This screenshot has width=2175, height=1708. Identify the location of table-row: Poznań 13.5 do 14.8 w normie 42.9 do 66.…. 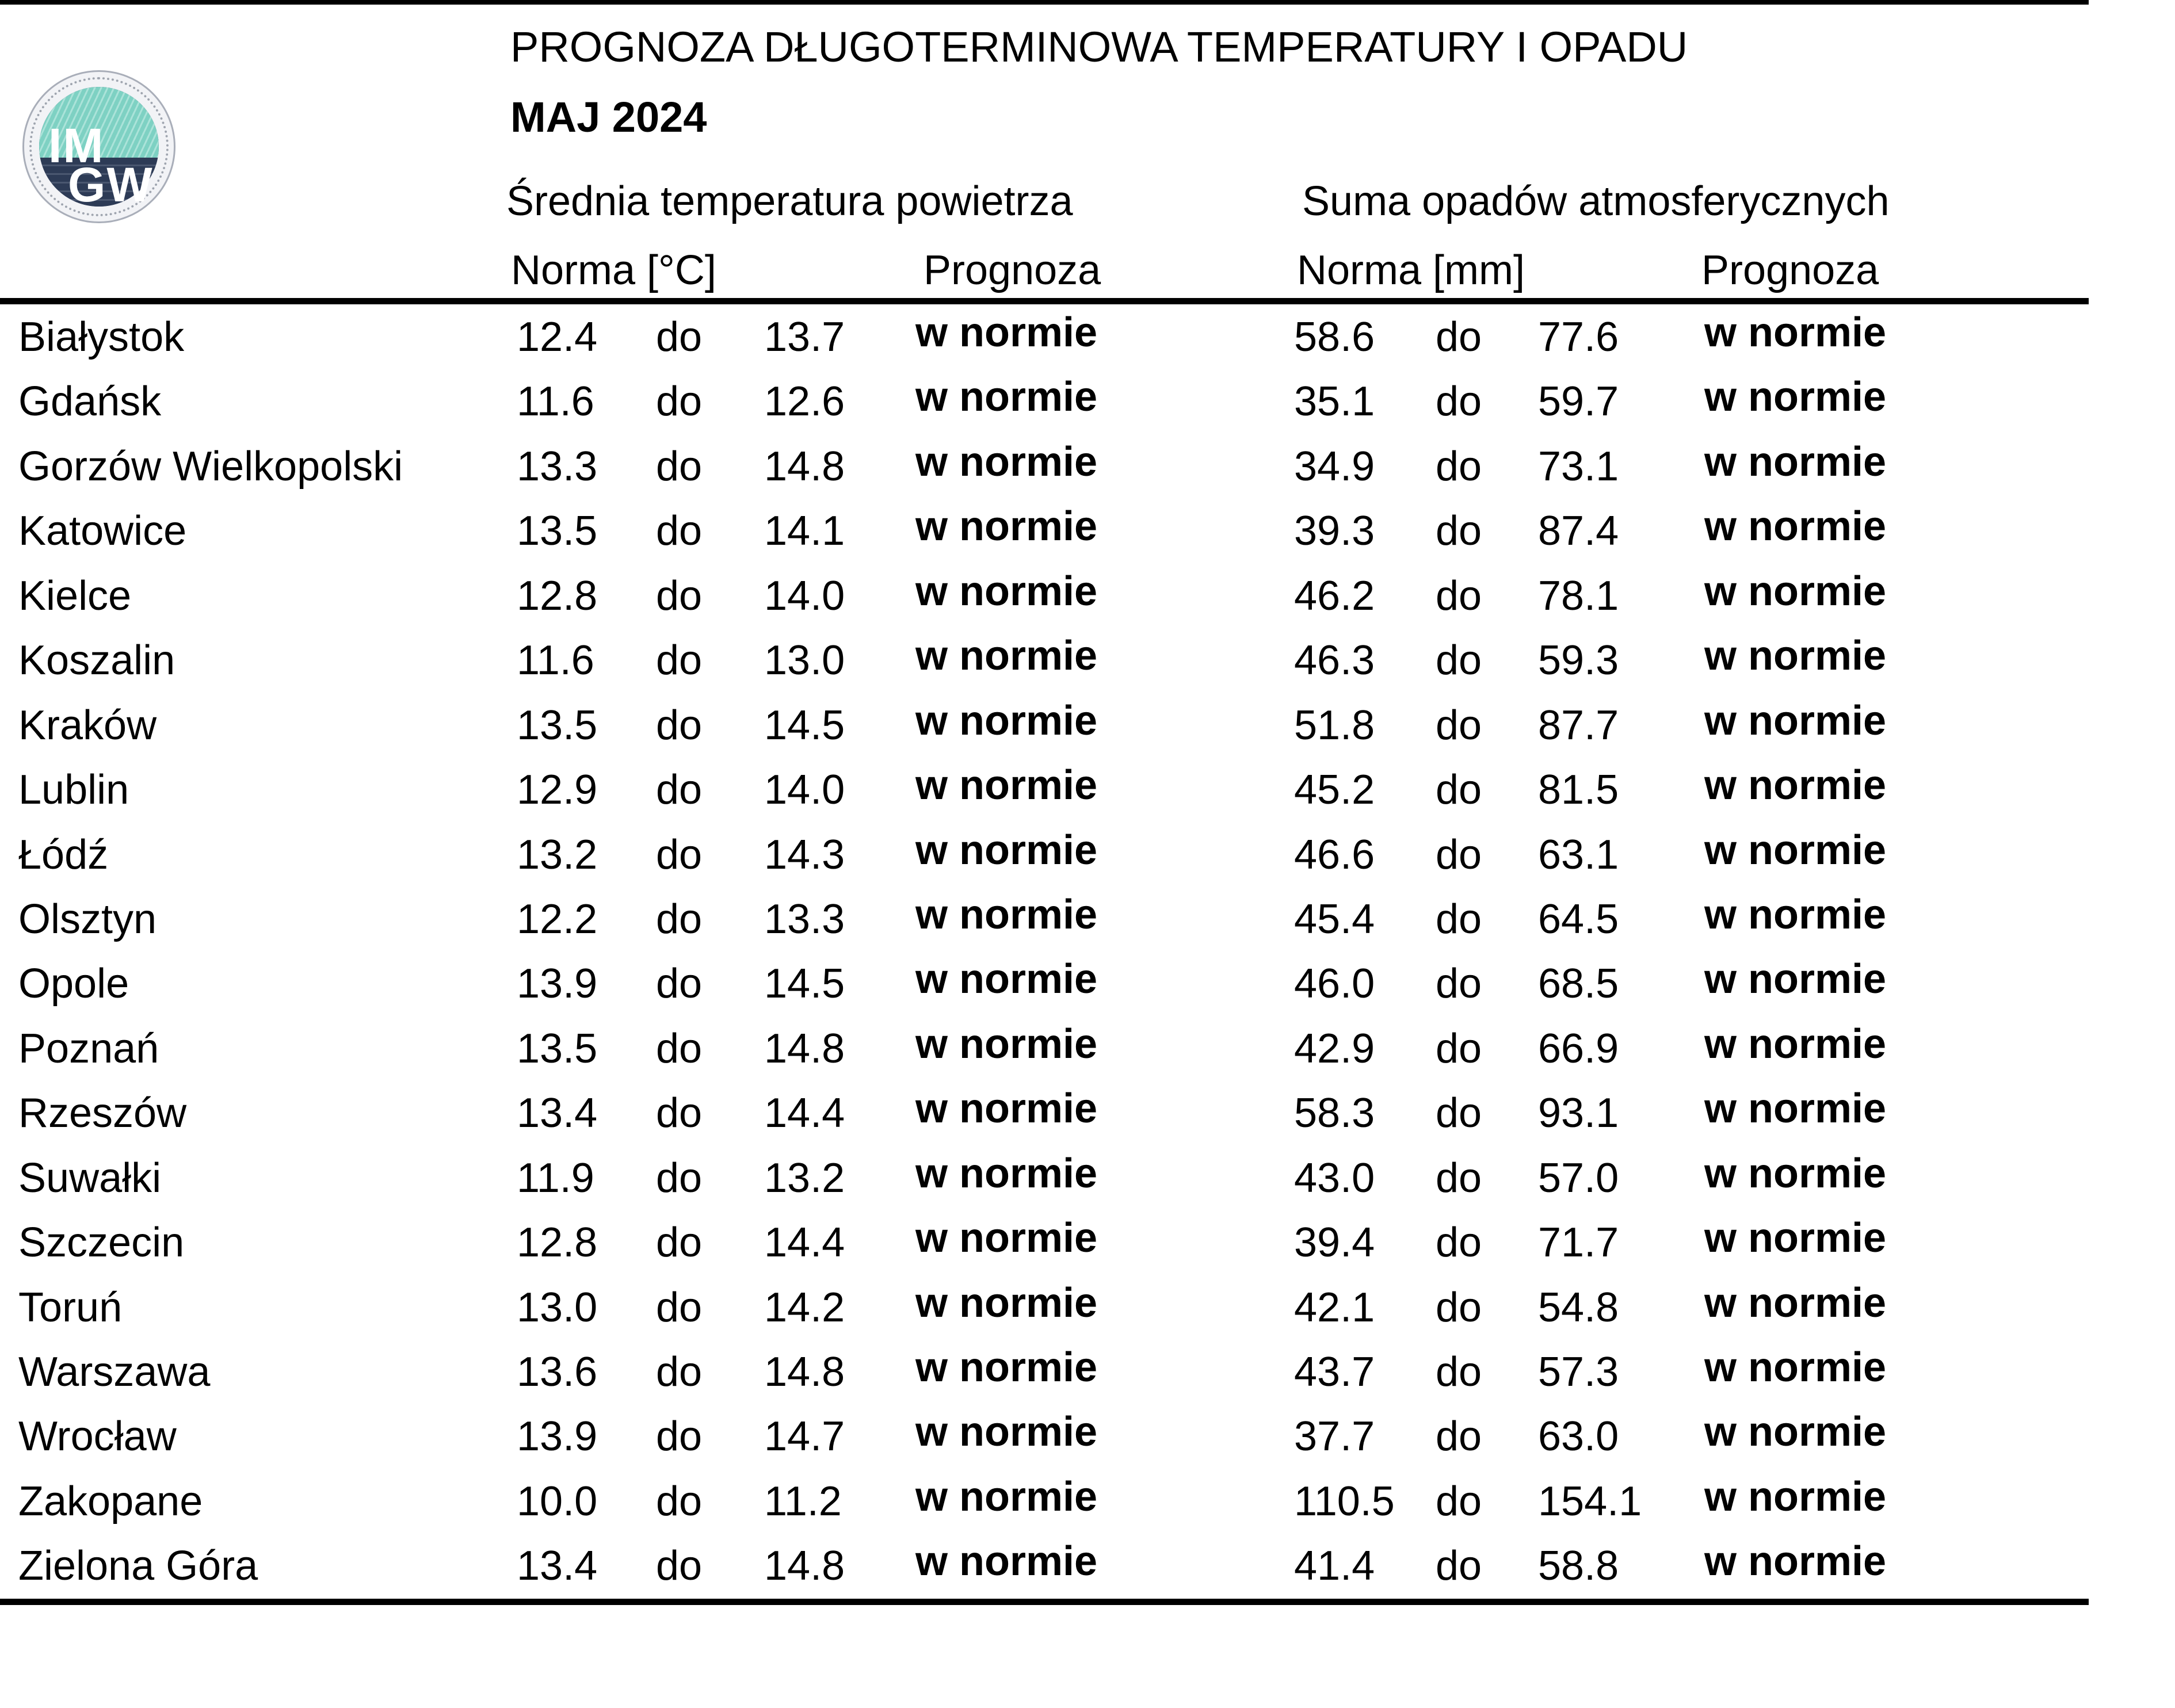
(1087, 1049).